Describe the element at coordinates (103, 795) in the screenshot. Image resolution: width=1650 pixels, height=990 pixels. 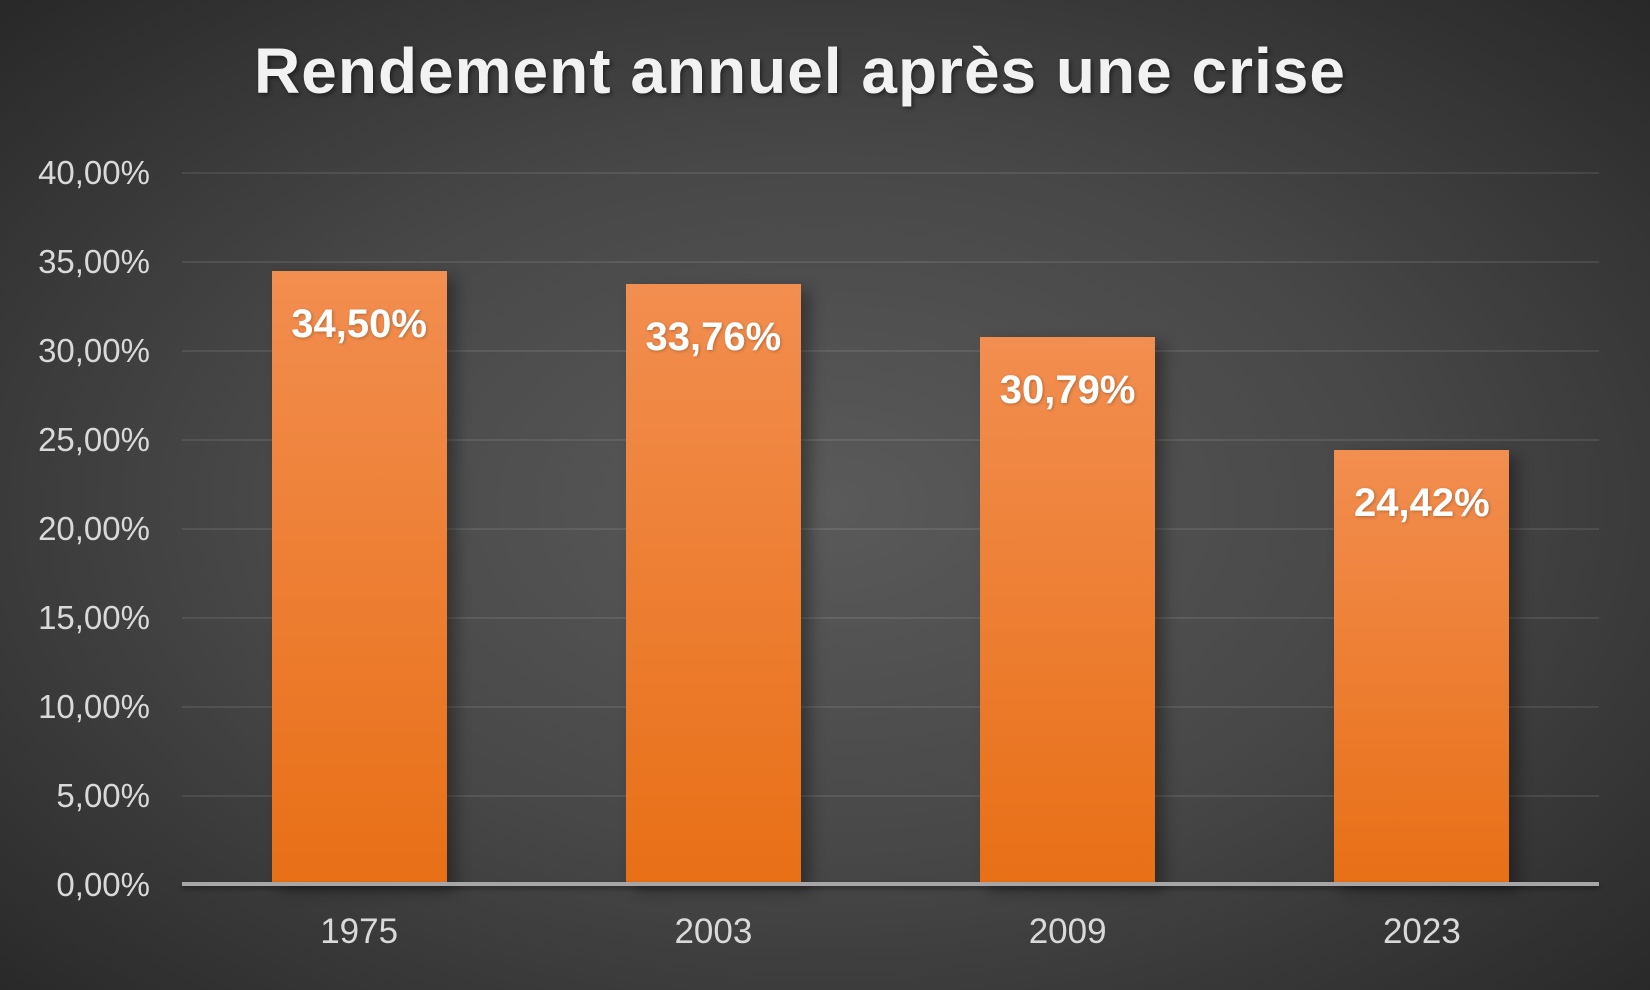
I see `y-axis-tick-label: 5,00%` at that location.